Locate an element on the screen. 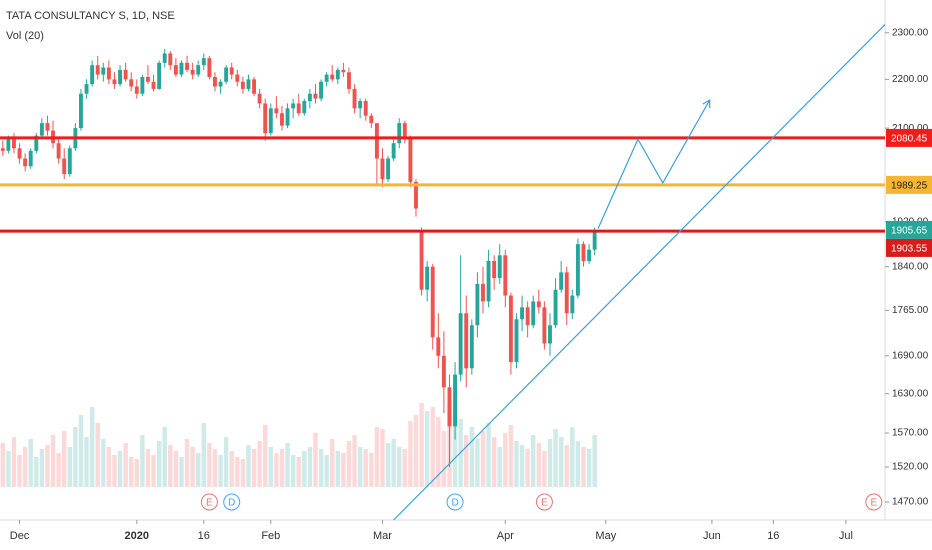  x-tick-label: Mar is located at coordinates (382, 536).